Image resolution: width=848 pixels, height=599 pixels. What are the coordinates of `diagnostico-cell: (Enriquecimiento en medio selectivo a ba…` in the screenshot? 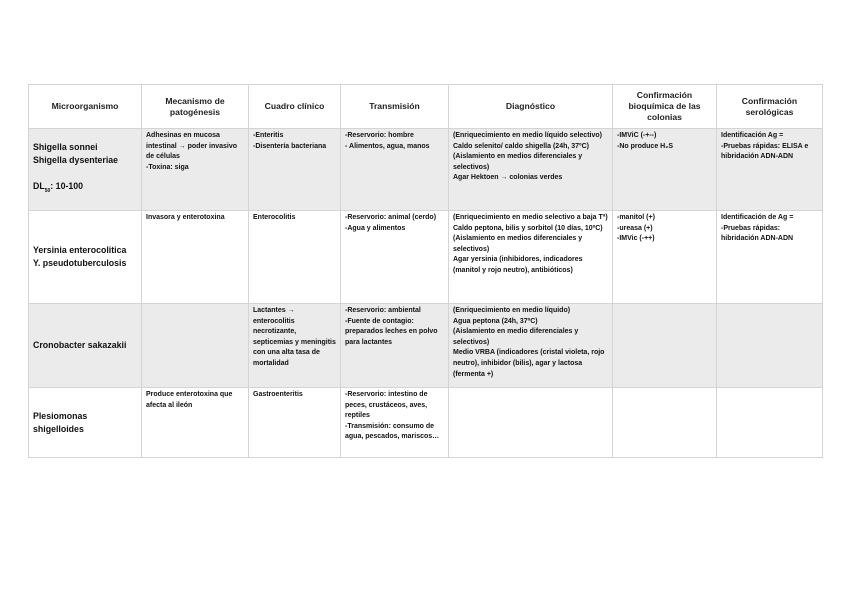 It's located at (530, 257).